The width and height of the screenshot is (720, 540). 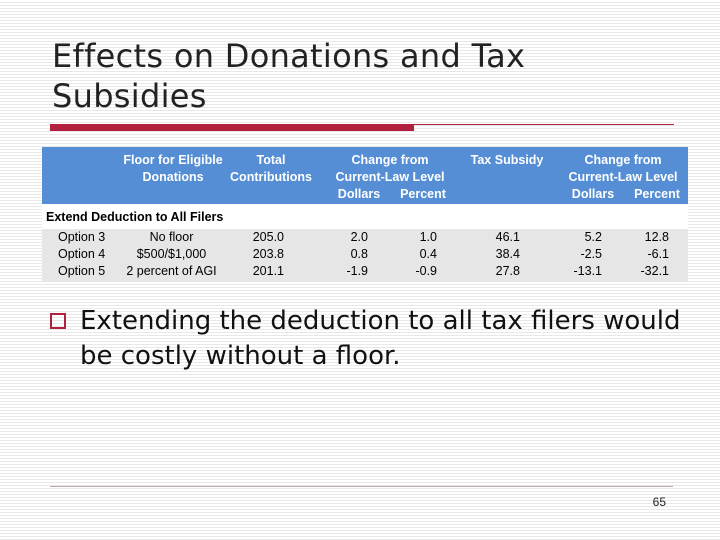 I want to click on row-total: 203.8, so click(x=268, y=254).